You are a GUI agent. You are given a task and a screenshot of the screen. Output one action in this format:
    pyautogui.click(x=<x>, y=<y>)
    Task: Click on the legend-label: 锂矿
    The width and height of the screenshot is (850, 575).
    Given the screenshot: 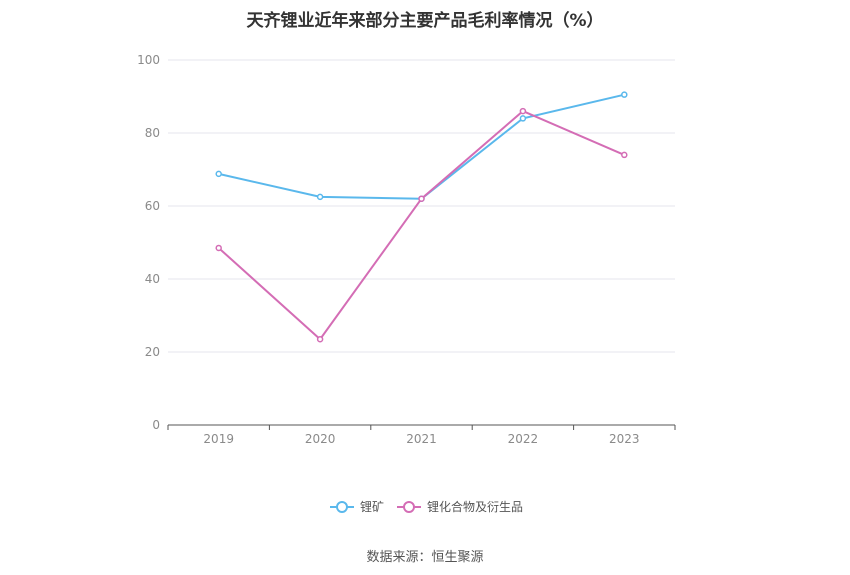 What is the action you would take?
    pyautogui.click(x=372, y=506)
    